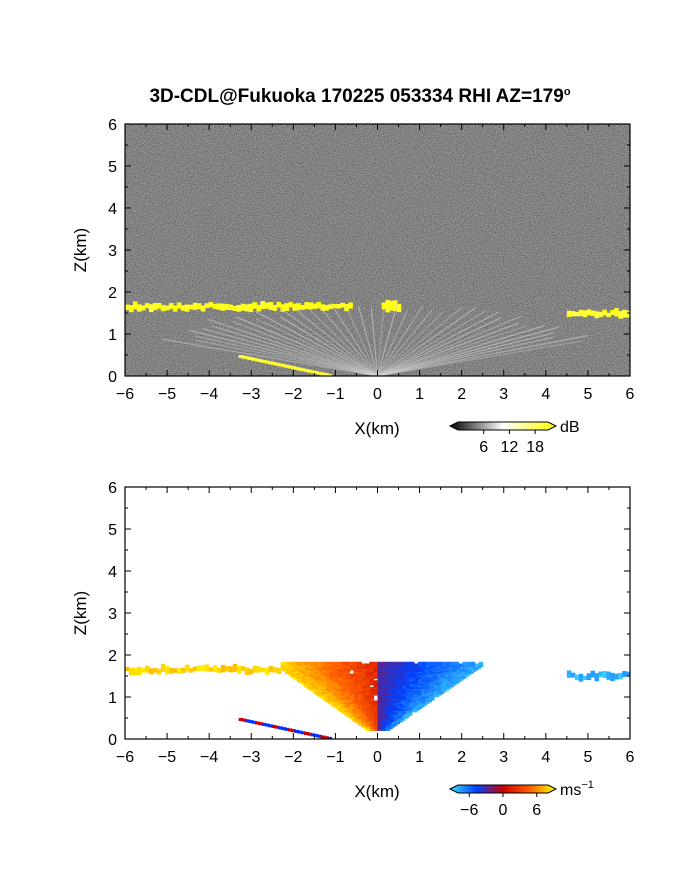 This screenshot has width=680, height=880. Describe the element at coordinates (112, 488) in the screenshot. I see `y-tick-label: 6` at that location.